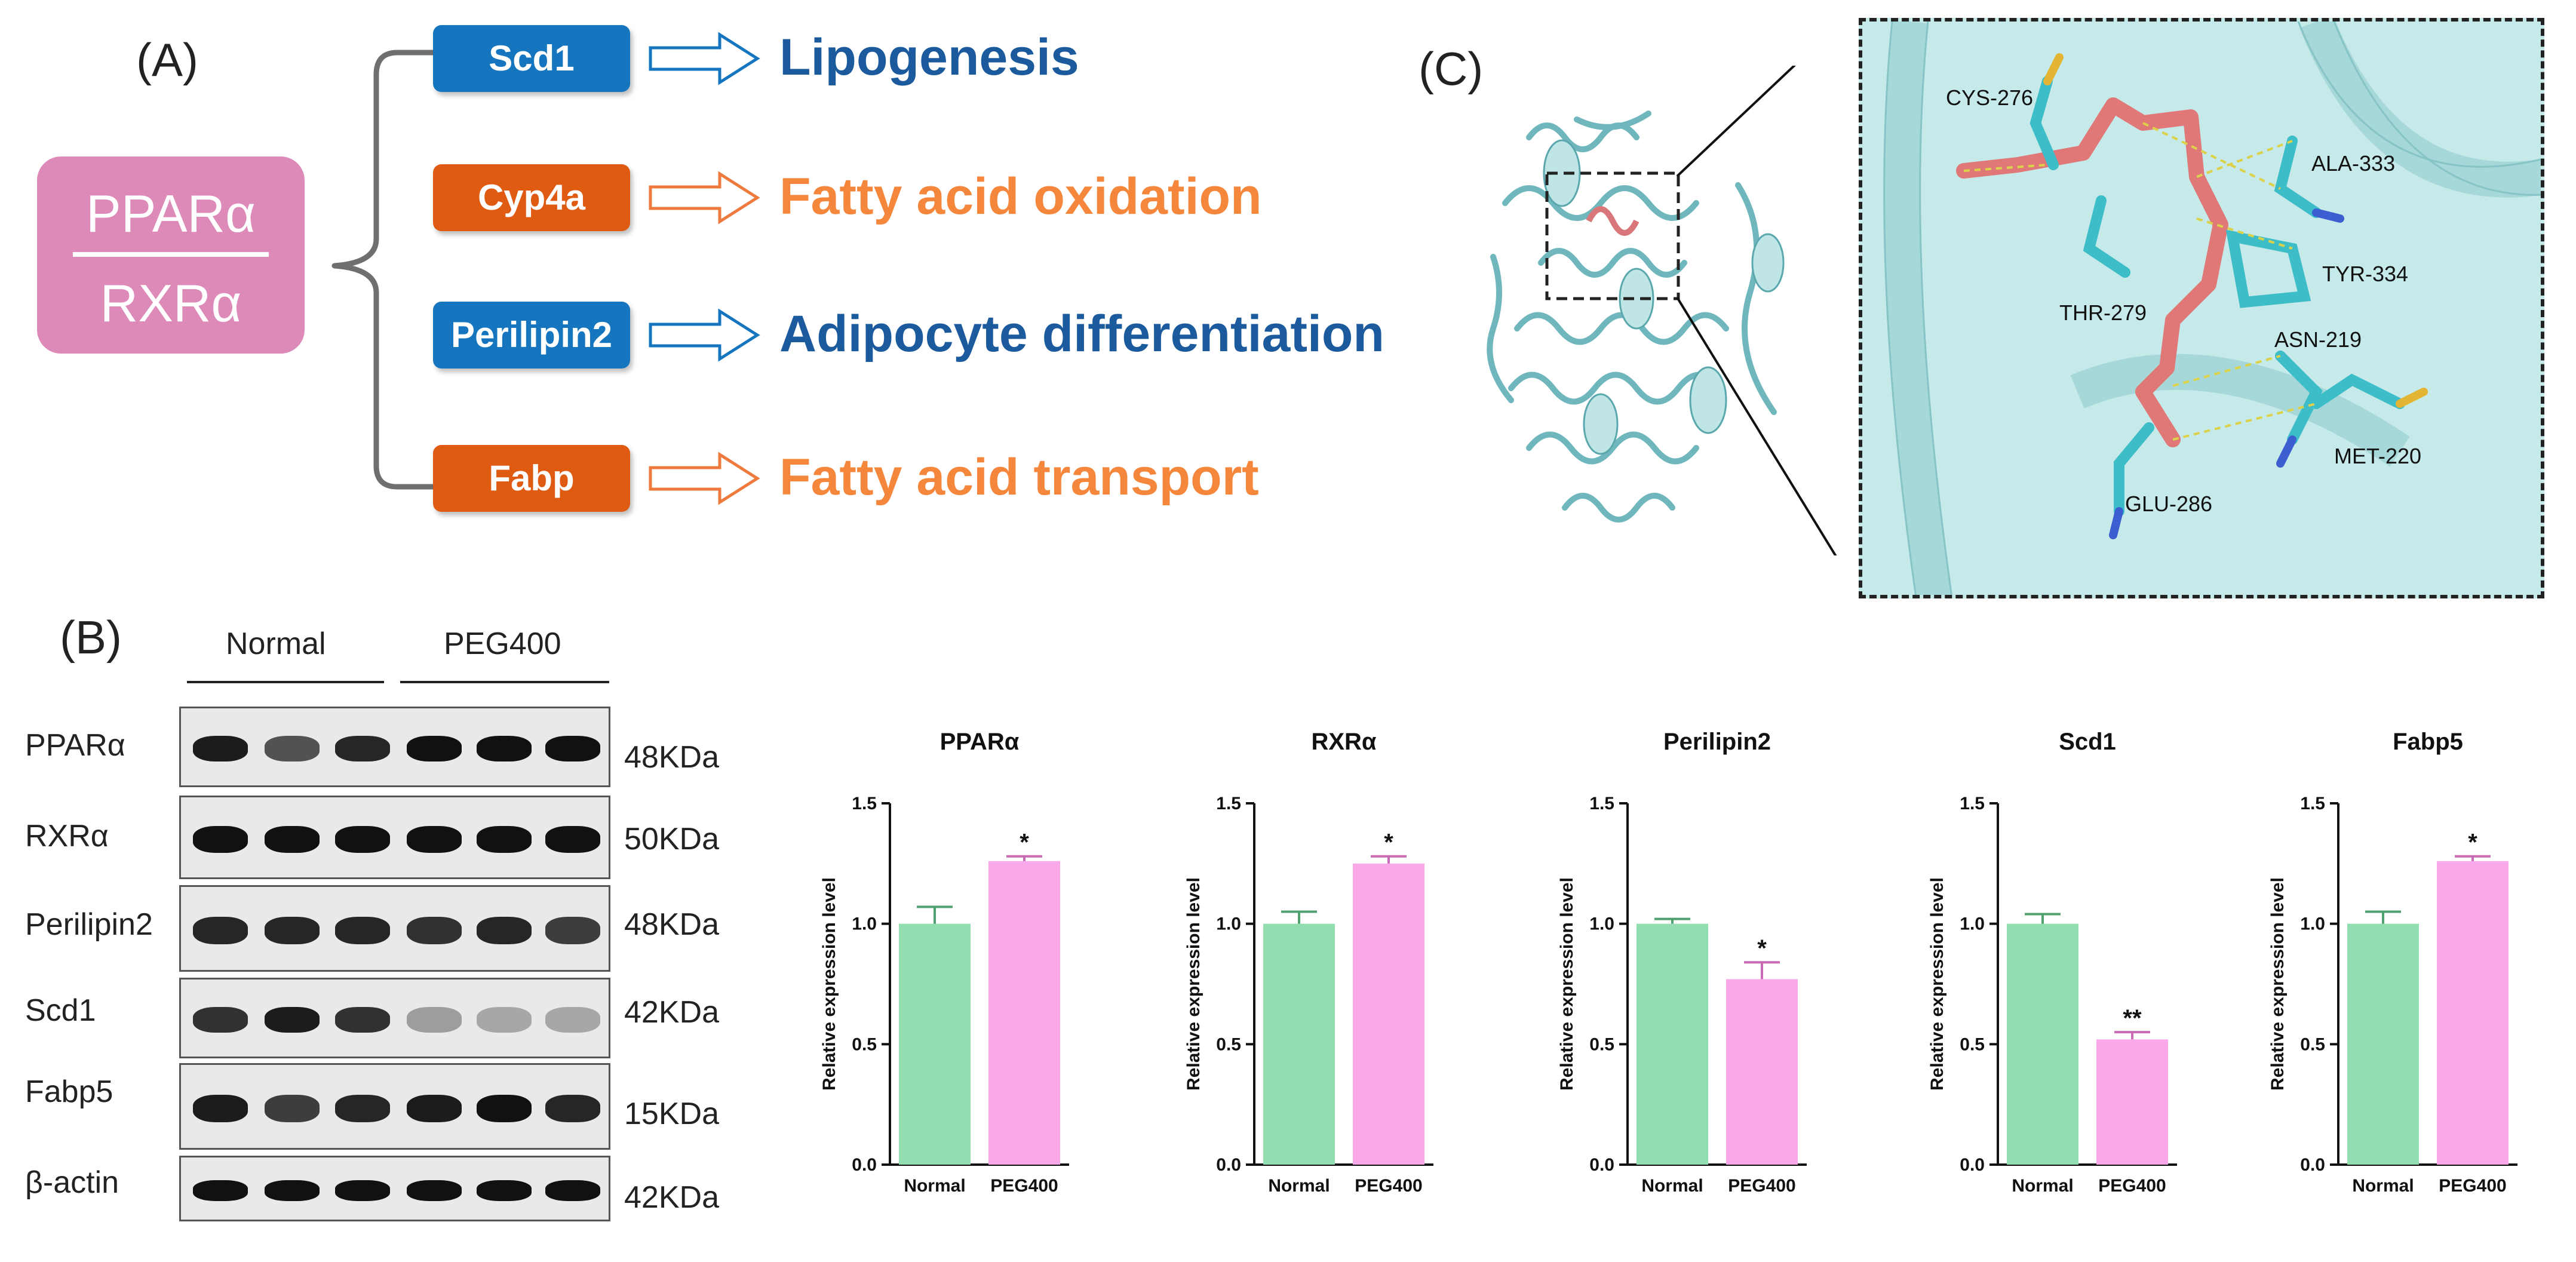  Describe the element at coordinates (75, 745) in the screenshot. I see `blot-protein-label: PPARα` at that location.